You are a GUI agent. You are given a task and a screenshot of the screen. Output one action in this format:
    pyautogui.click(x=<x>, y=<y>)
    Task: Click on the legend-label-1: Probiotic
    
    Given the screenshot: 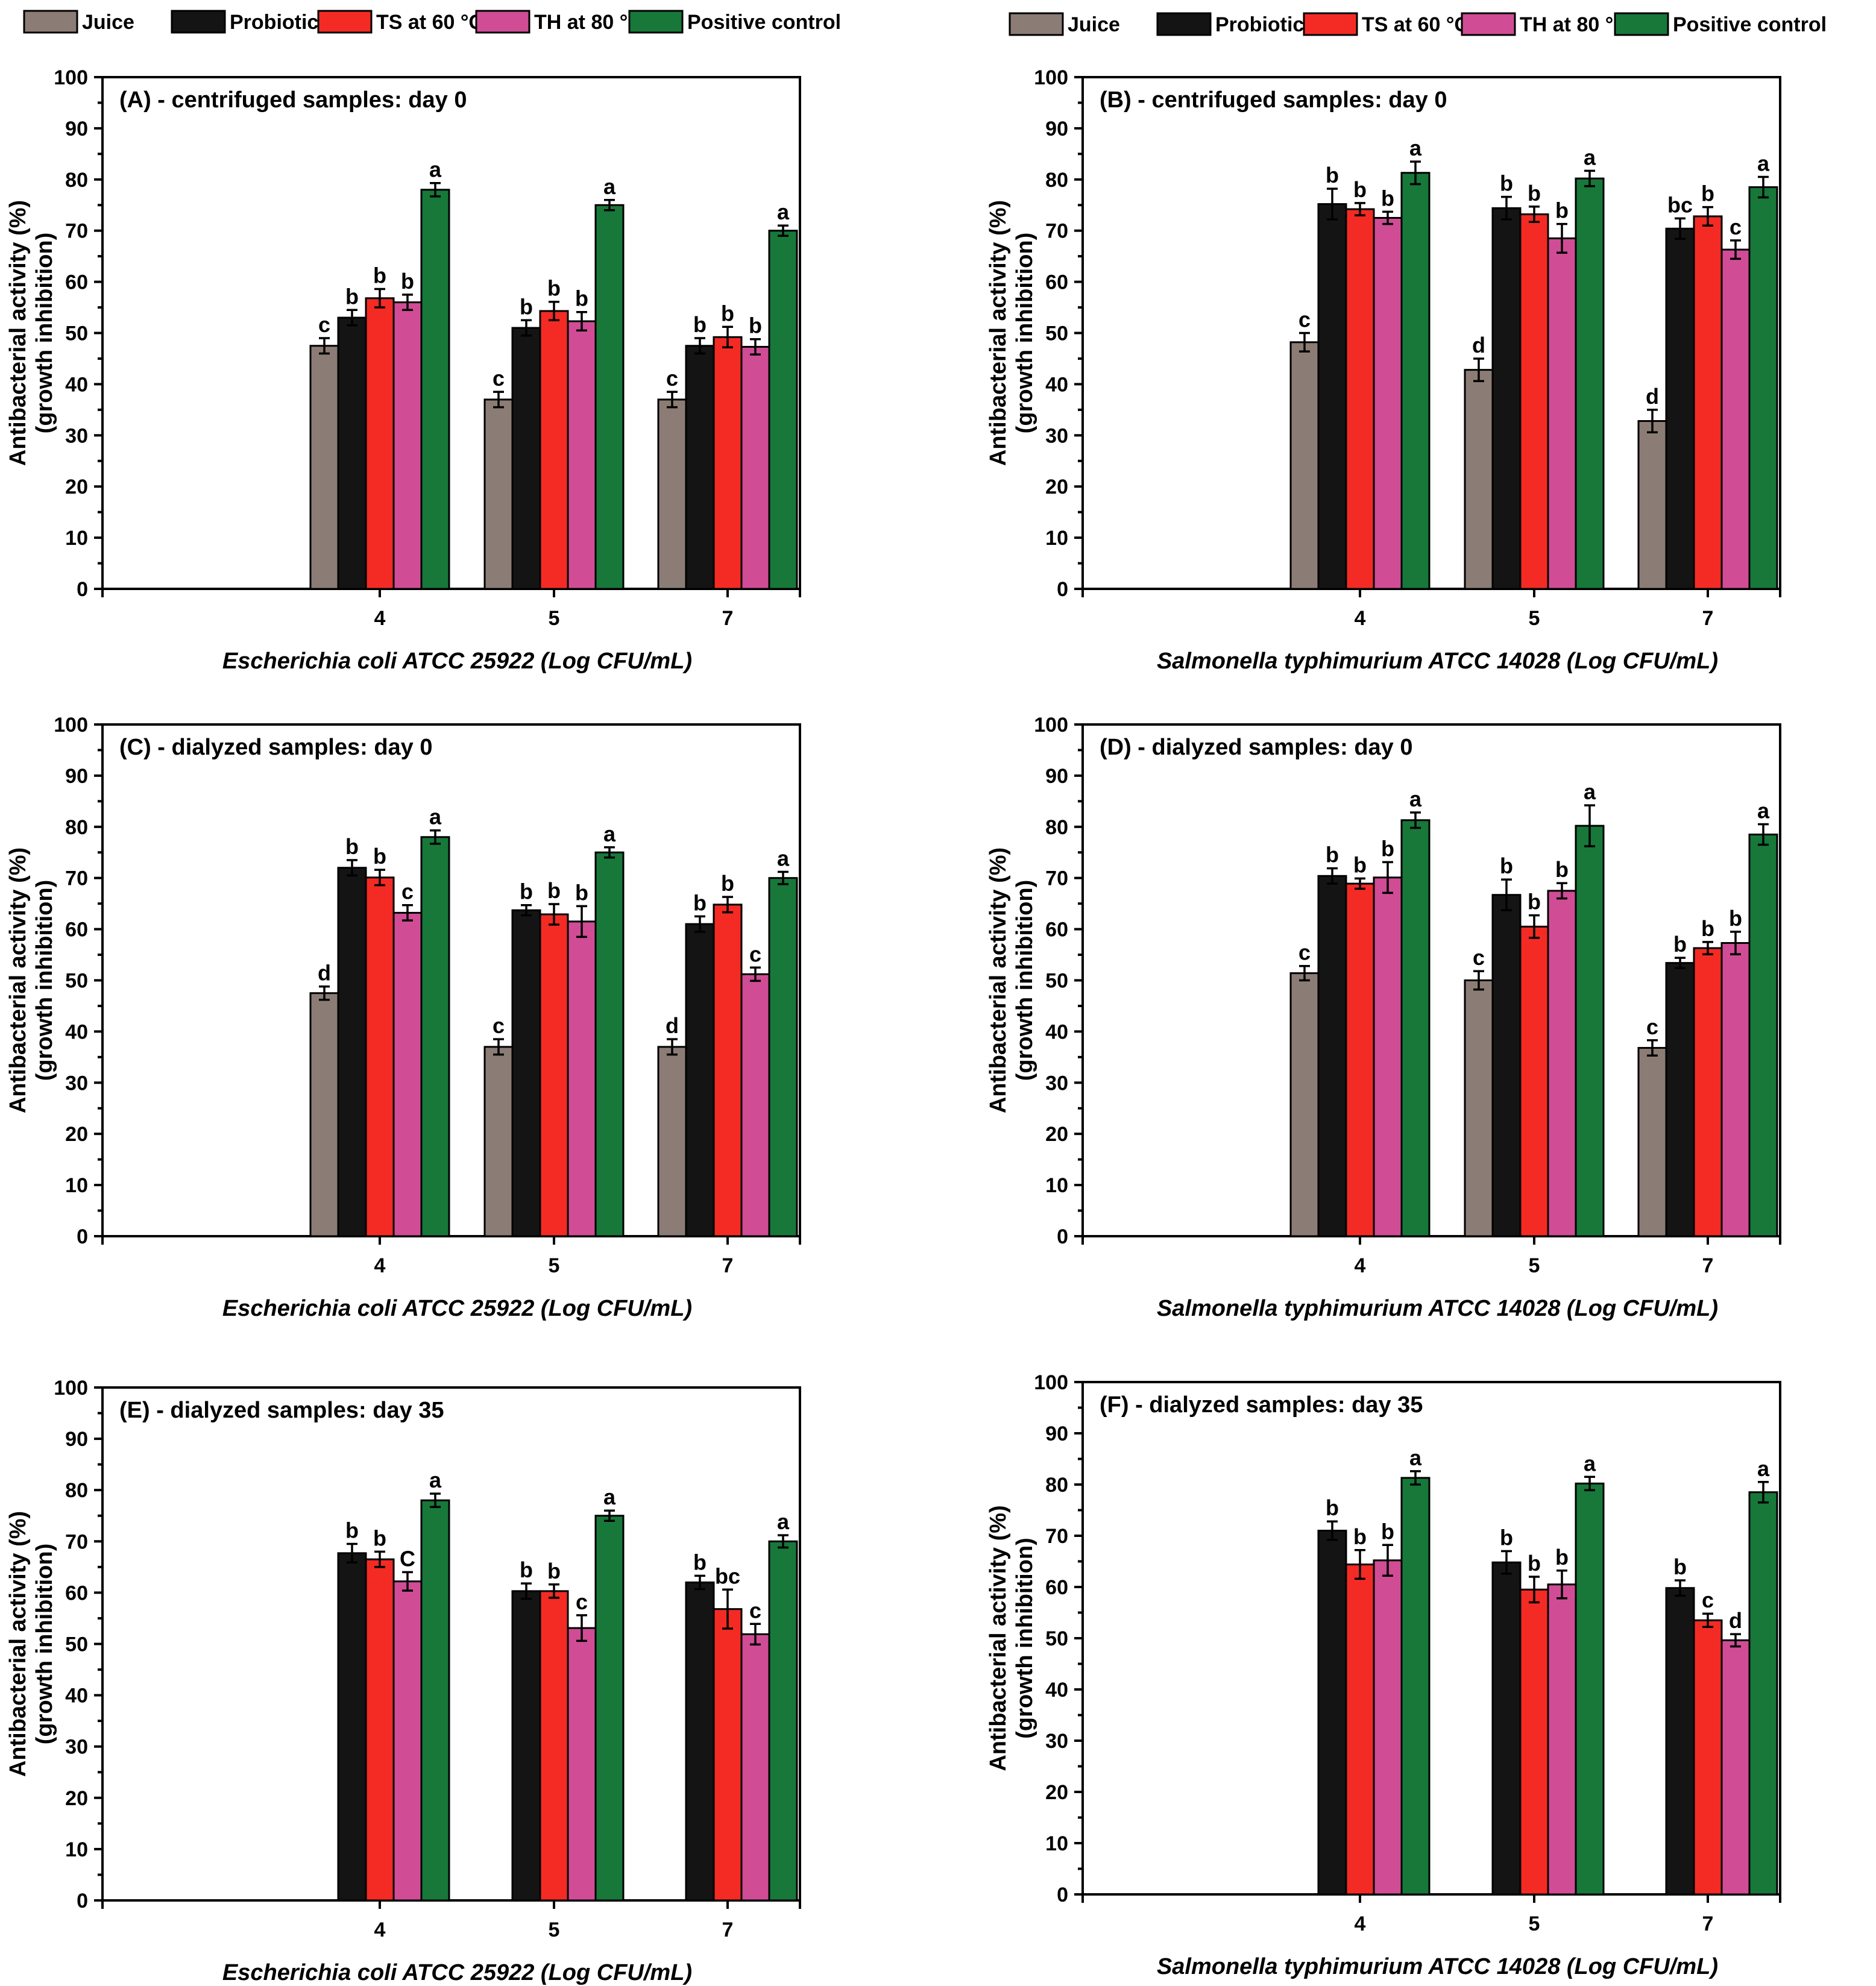 What is the action you would take?
    pyautogui.click(x=274, y=23)
    